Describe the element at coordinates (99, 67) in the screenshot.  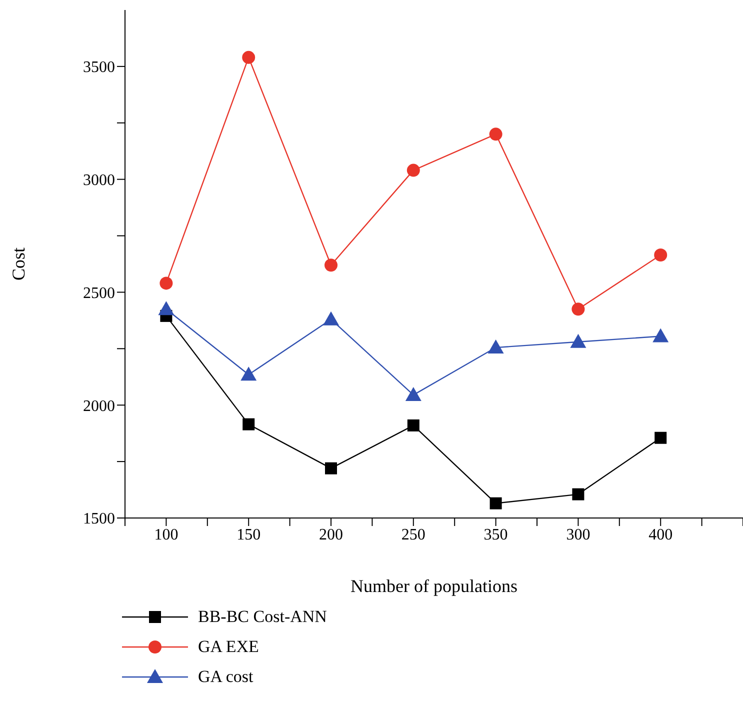
I see `y-tick-label: 3500` at that location.